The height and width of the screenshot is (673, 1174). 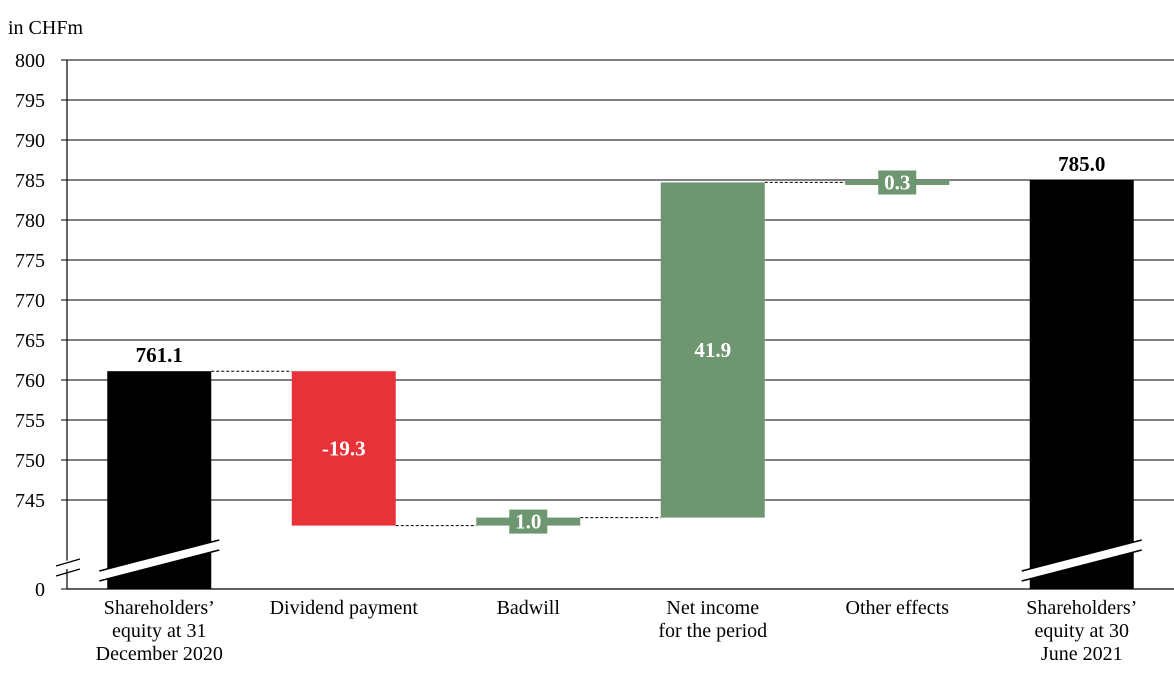 I want to click on x-axis-label: Net income for the period, so click(x=712, y=619).